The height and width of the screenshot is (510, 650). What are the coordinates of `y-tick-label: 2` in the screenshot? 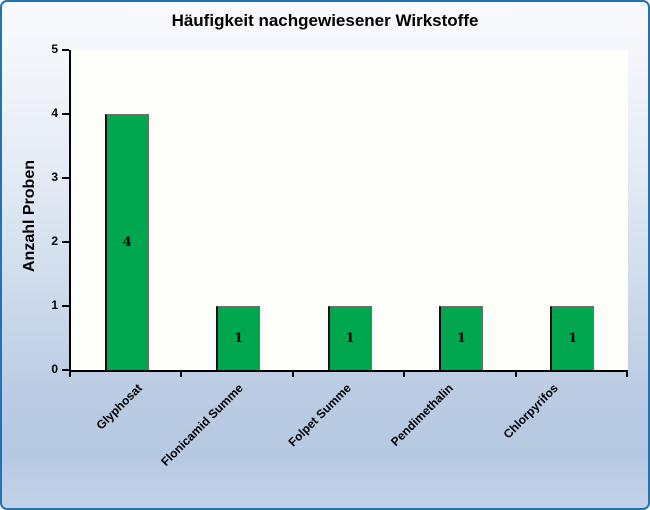 It's located at (54, 241).